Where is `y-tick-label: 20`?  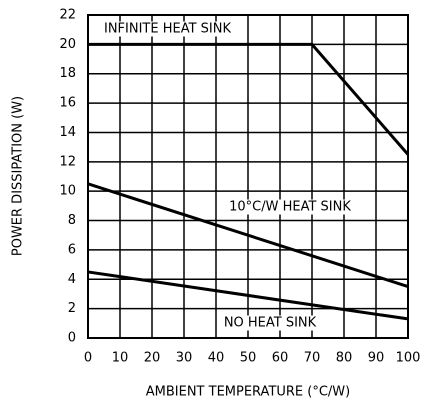 y-tick-label: 20 is located at coordinates (67, 44).